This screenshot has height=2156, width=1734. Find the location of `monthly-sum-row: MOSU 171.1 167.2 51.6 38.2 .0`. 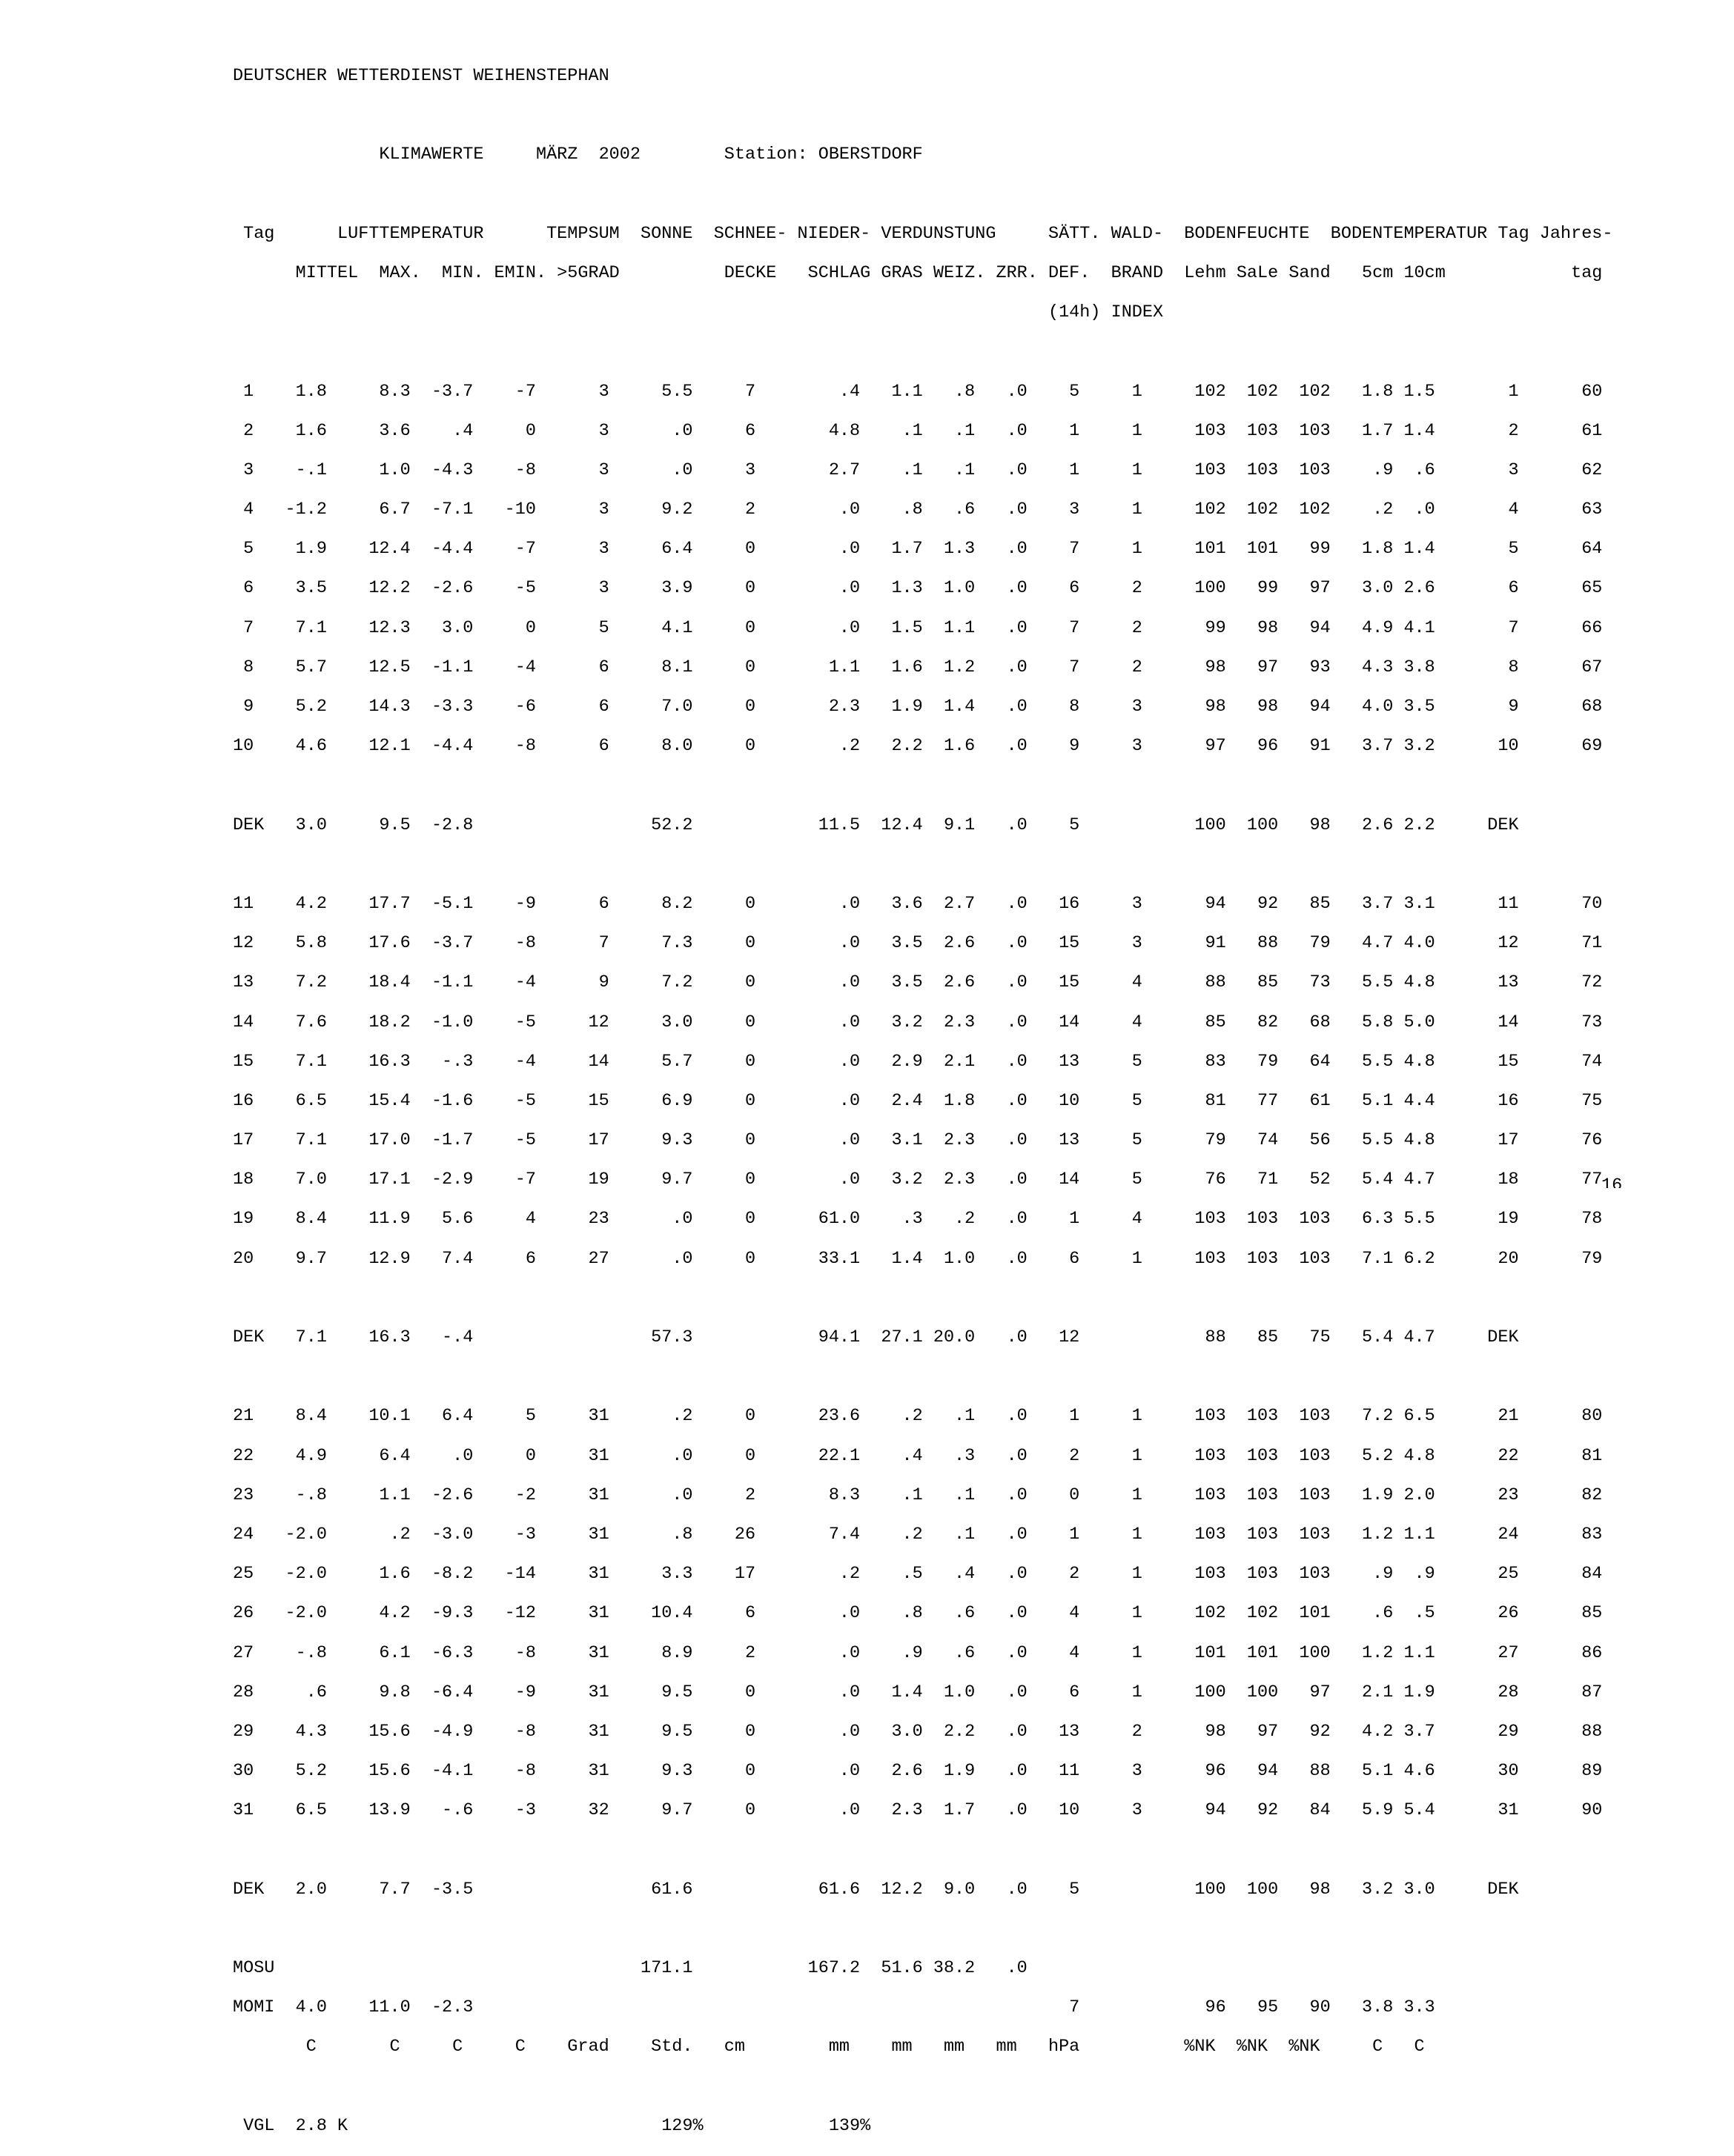

monthly-sum-row: MOSU 171.1 167.2 51.6 38.2 .0 is located at coordinates (630, 1968).